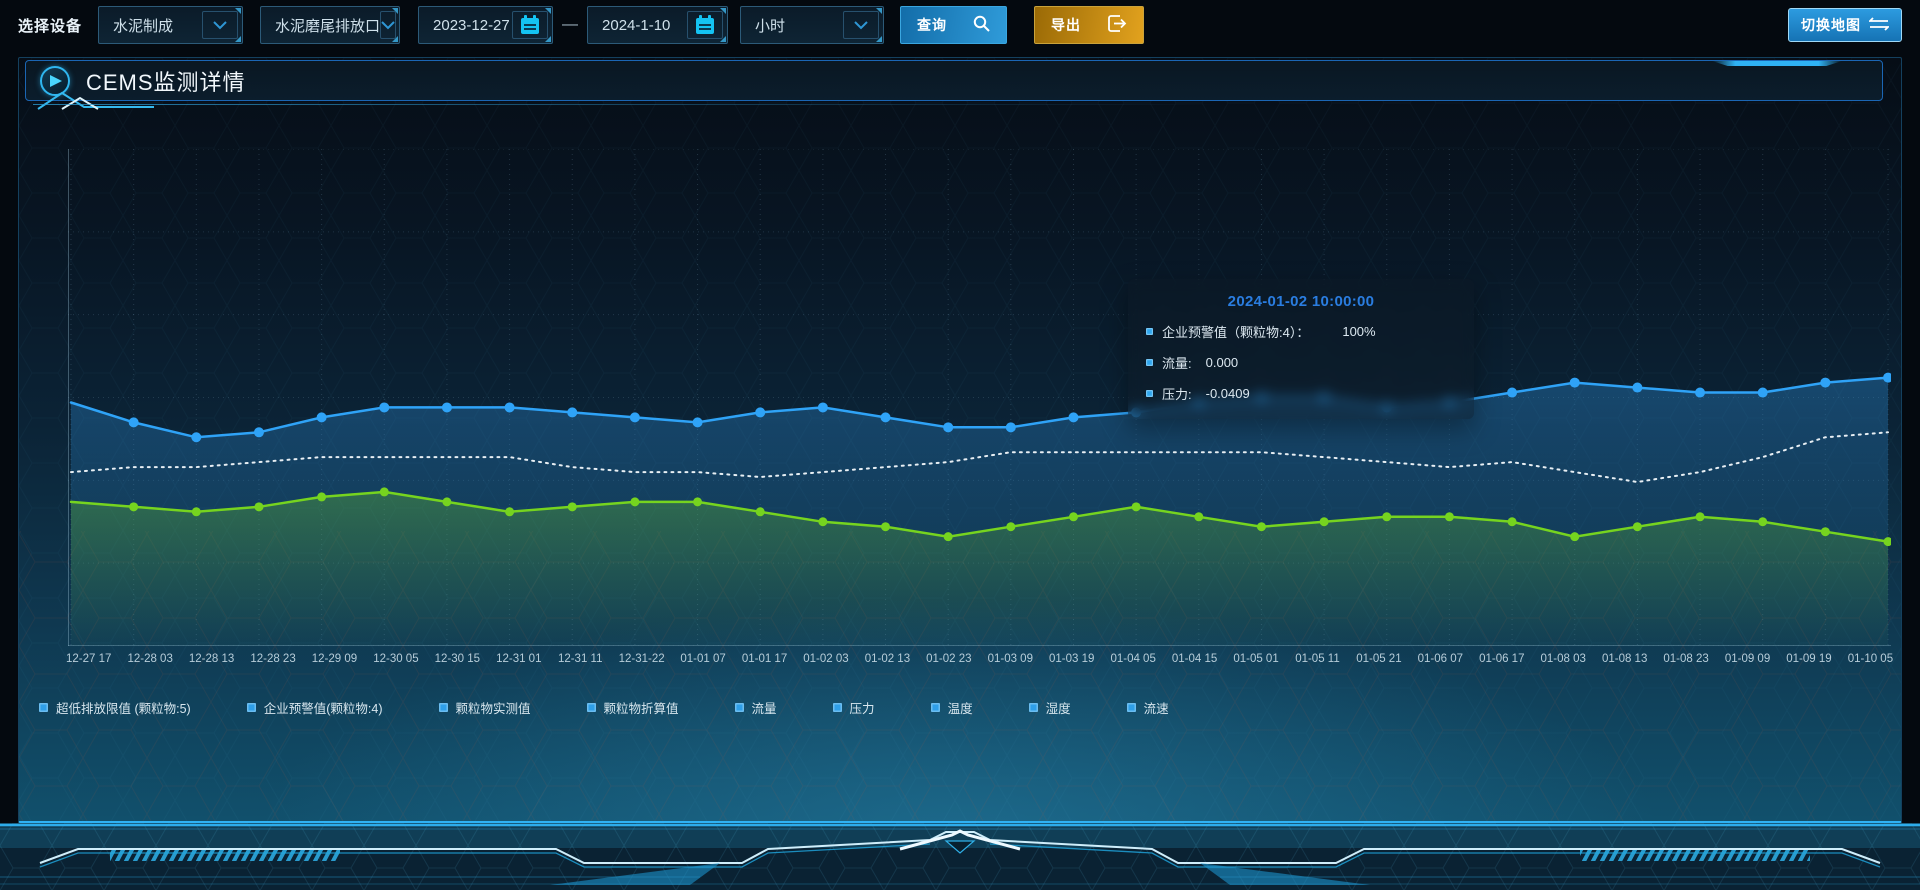  I want to click on x-axis-label: 01-04 05, so click(1133, 659).